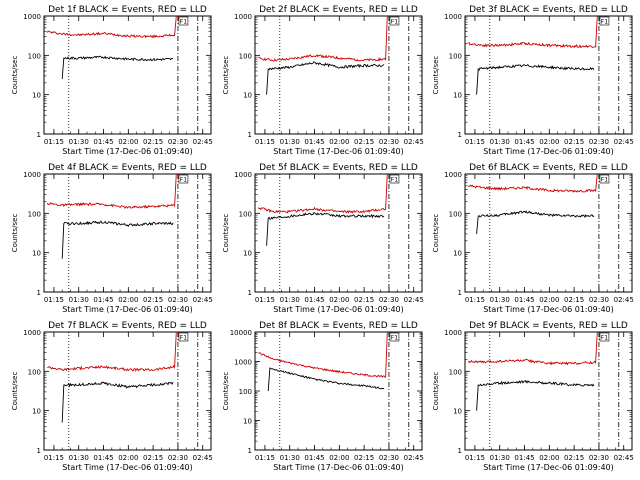 The height and width of the screenshot is (480, 640). I want to click on chart-title: Det 3f BLACK = Events, RED = LLD, so click(548, 10).